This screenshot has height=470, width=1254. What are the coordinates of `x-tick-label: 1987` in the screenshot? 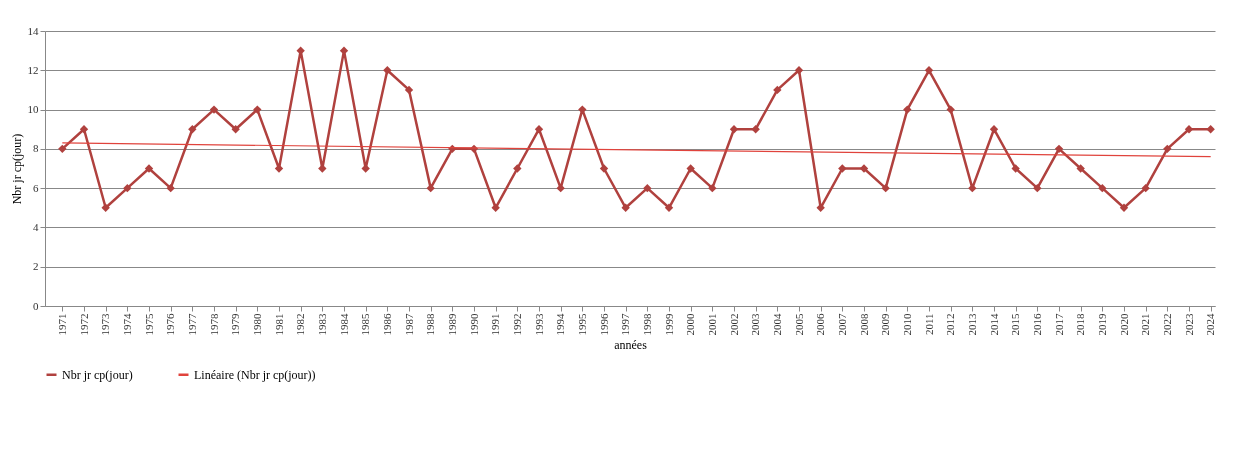 It's located at (408, 324).